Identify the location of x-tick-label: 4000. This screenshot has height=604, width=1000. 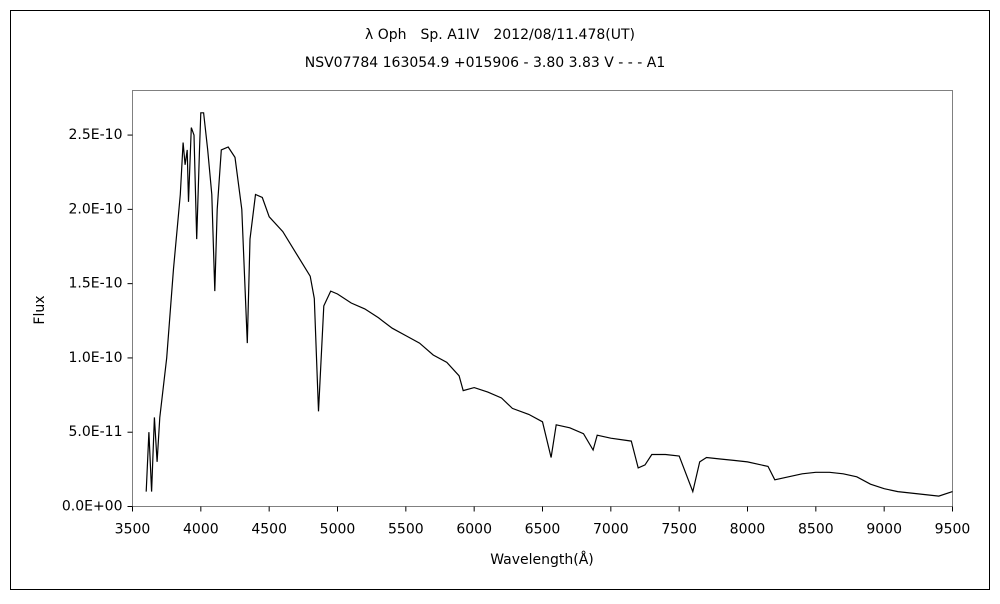
(201, 530).